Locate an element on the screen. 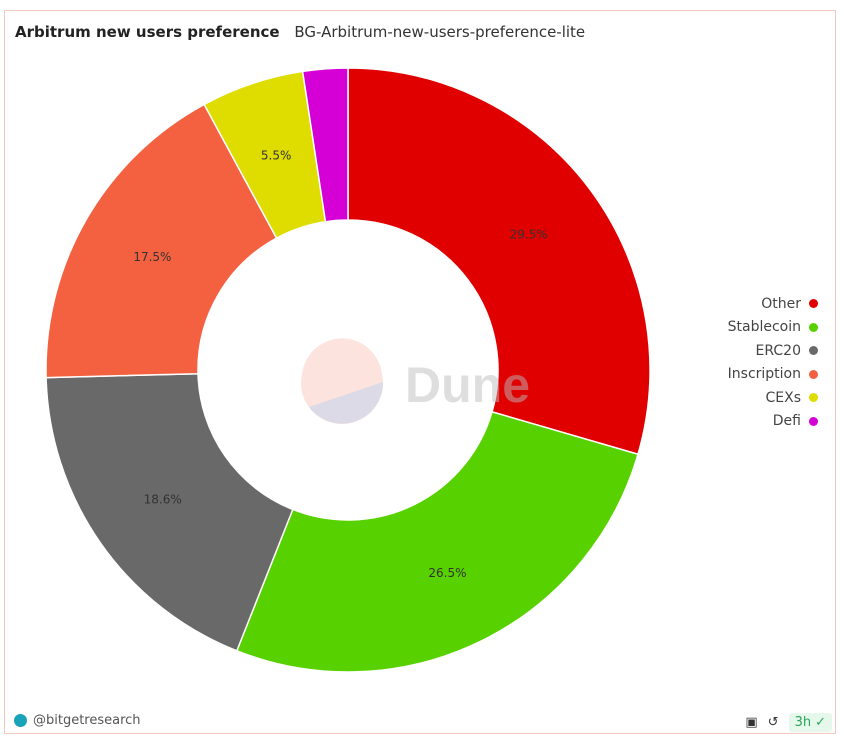  author-name: @bitgetresearch is located at coordinates (87, 720).